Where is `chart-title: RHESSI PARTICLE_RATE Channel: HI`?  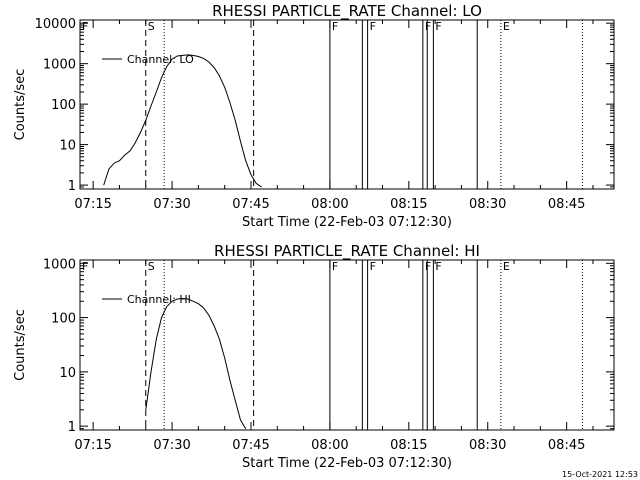 chart-title: RHESSI PARTICLE_RATE Channel: HI is located at coordinates (347, 251).